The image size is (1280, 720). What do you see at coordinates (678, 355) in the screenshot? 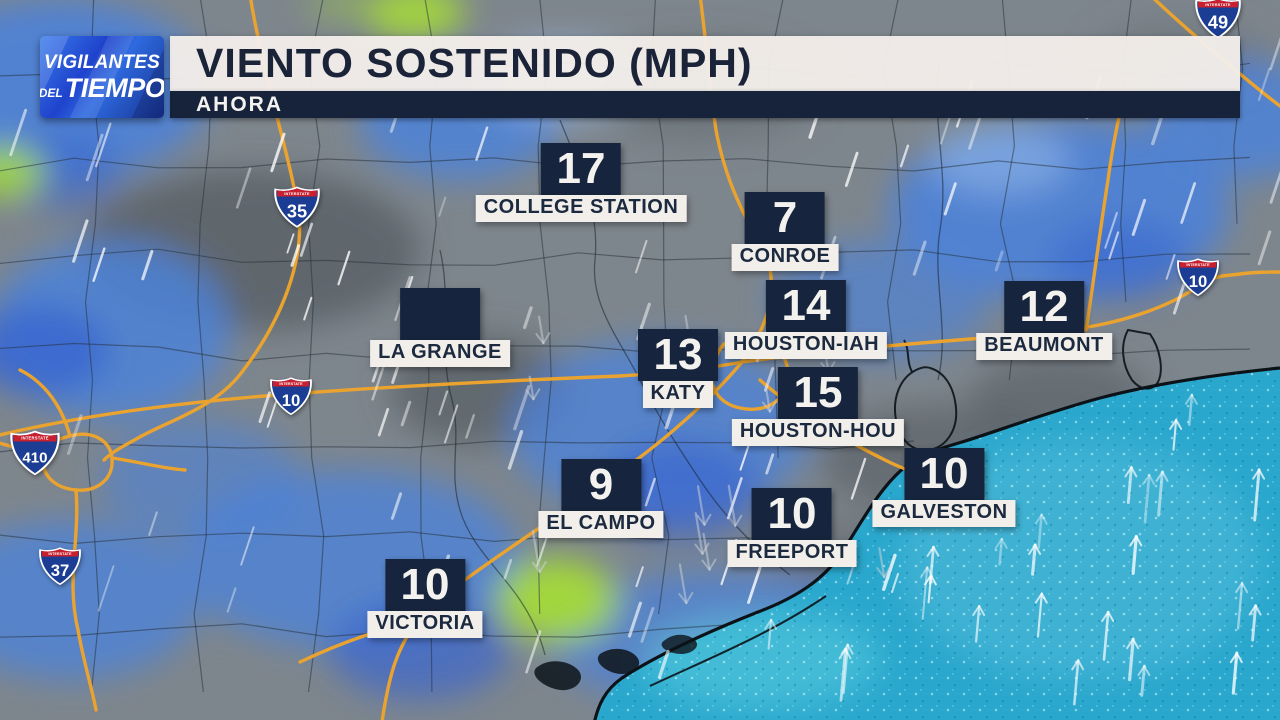
I see `wind-value: 13` at bounding box center [678, 355].